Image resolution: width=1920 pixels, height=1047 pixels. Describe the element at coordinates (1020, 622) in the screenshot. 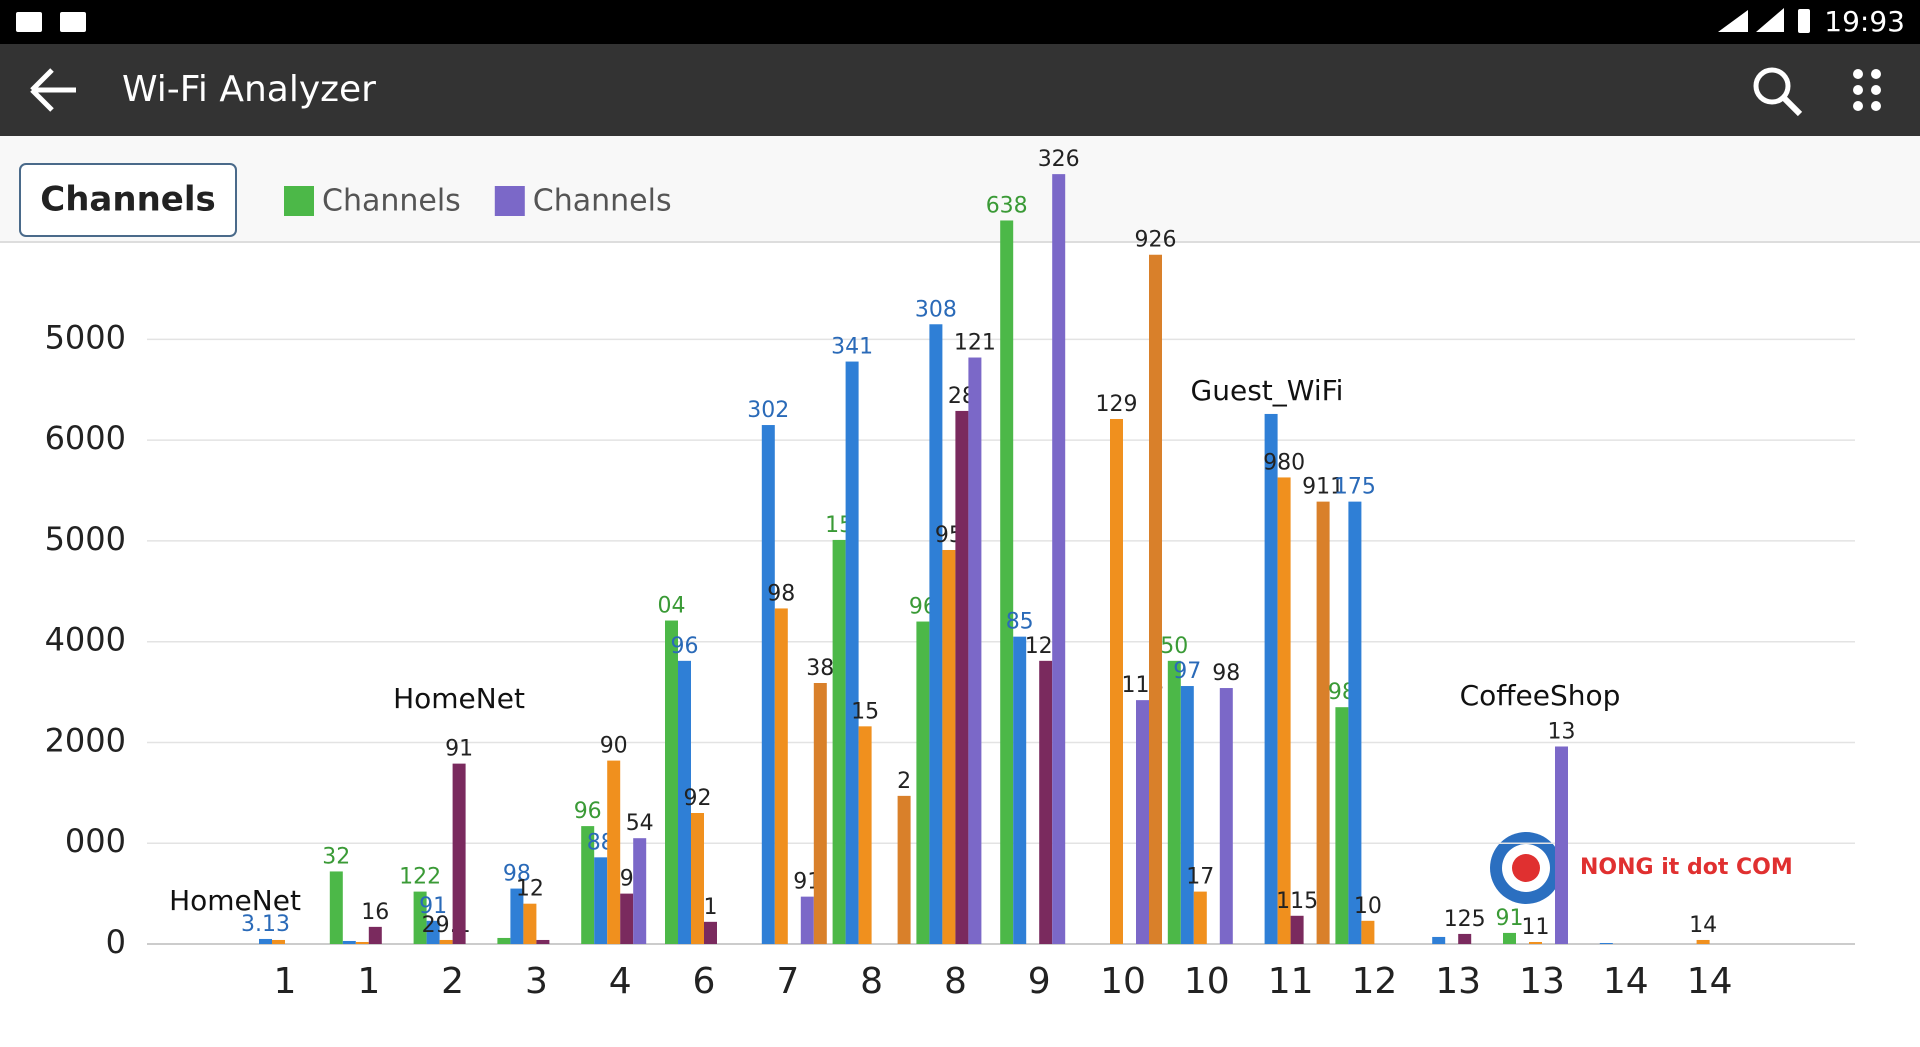

I see `bar-label: 85` at that location.